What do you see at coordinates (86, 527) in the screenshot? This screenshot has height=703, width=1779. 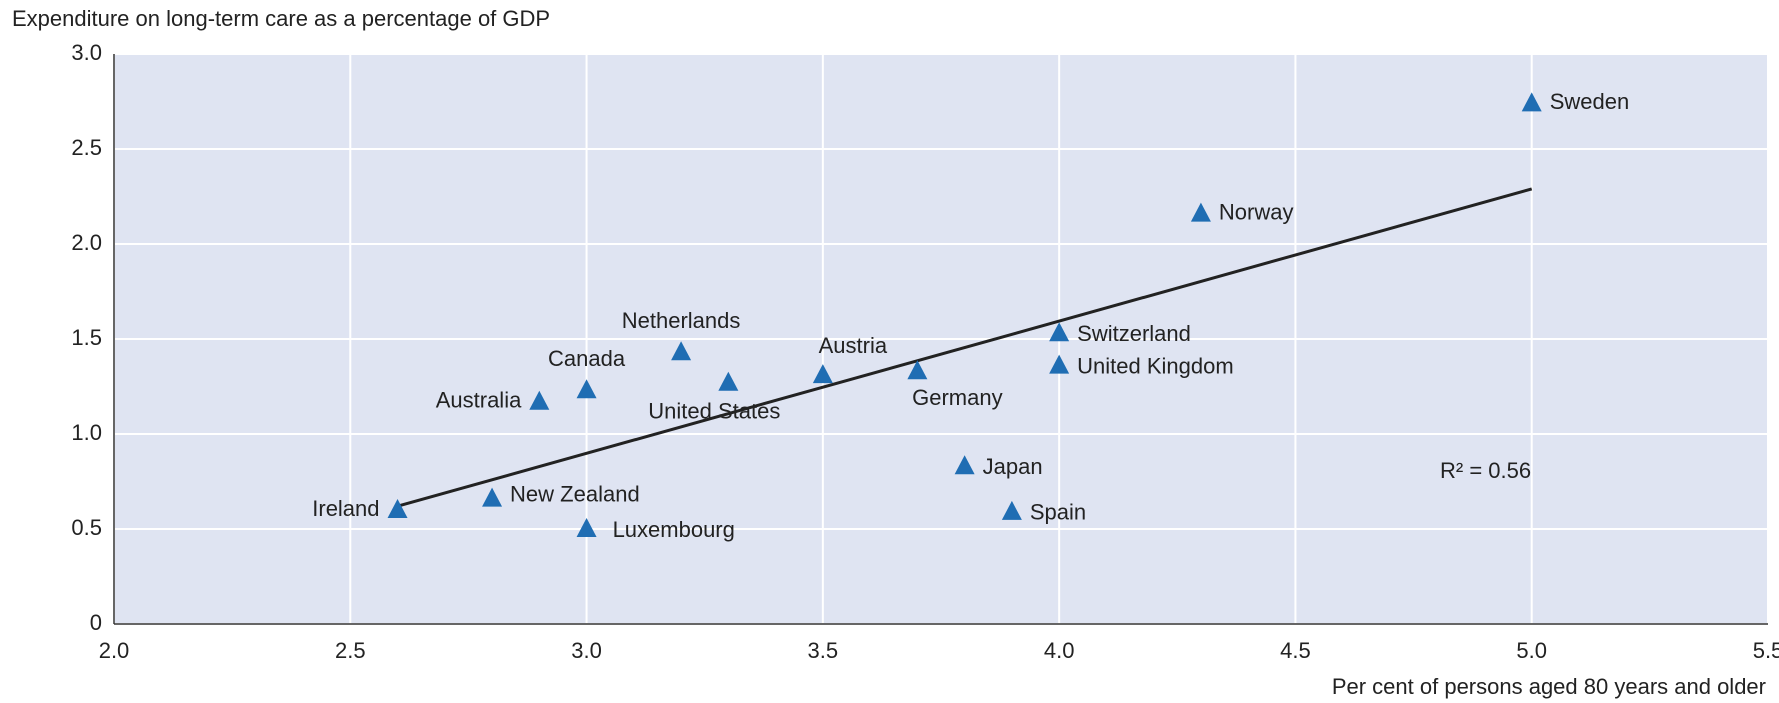 I see `y-tick-label: 0.5` at bounding box center [86, 527].